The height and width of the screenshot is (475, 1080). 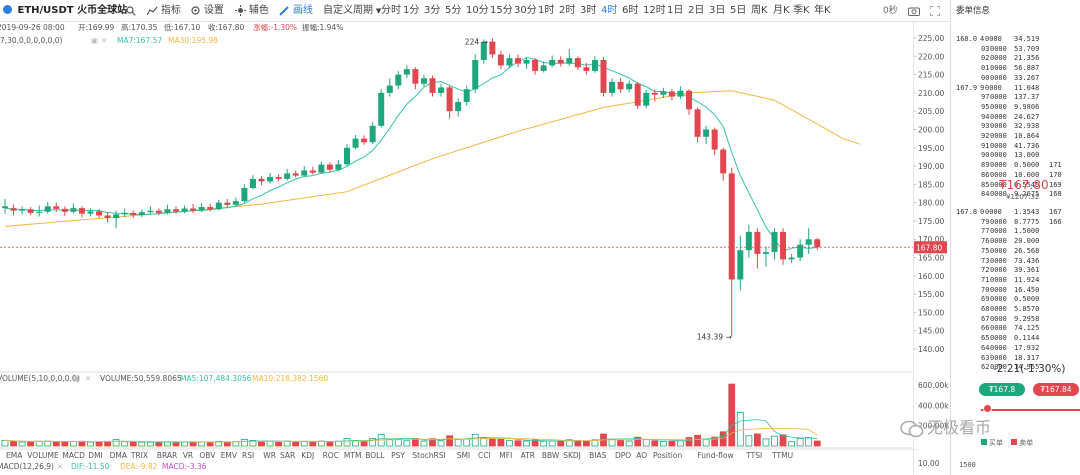 I want to click on bids-row: 71 0000 11.924, so click(x=1018, y=280).